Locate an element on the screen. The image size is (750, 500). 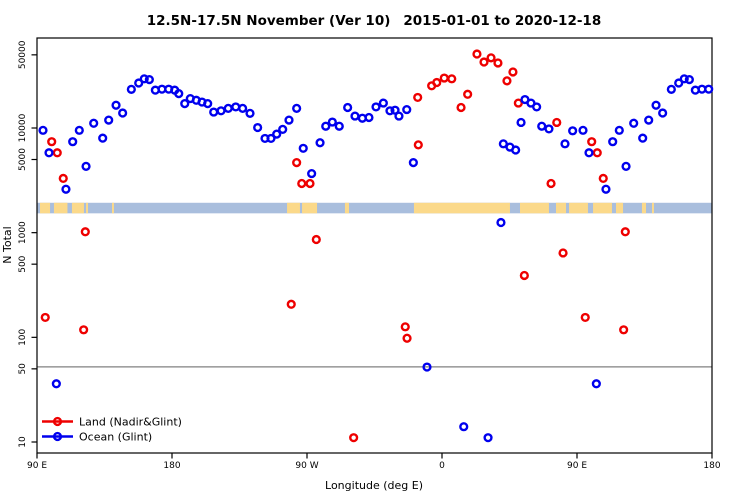
legend-label: Ocean (Glint) is located at coordinates (115, 437).